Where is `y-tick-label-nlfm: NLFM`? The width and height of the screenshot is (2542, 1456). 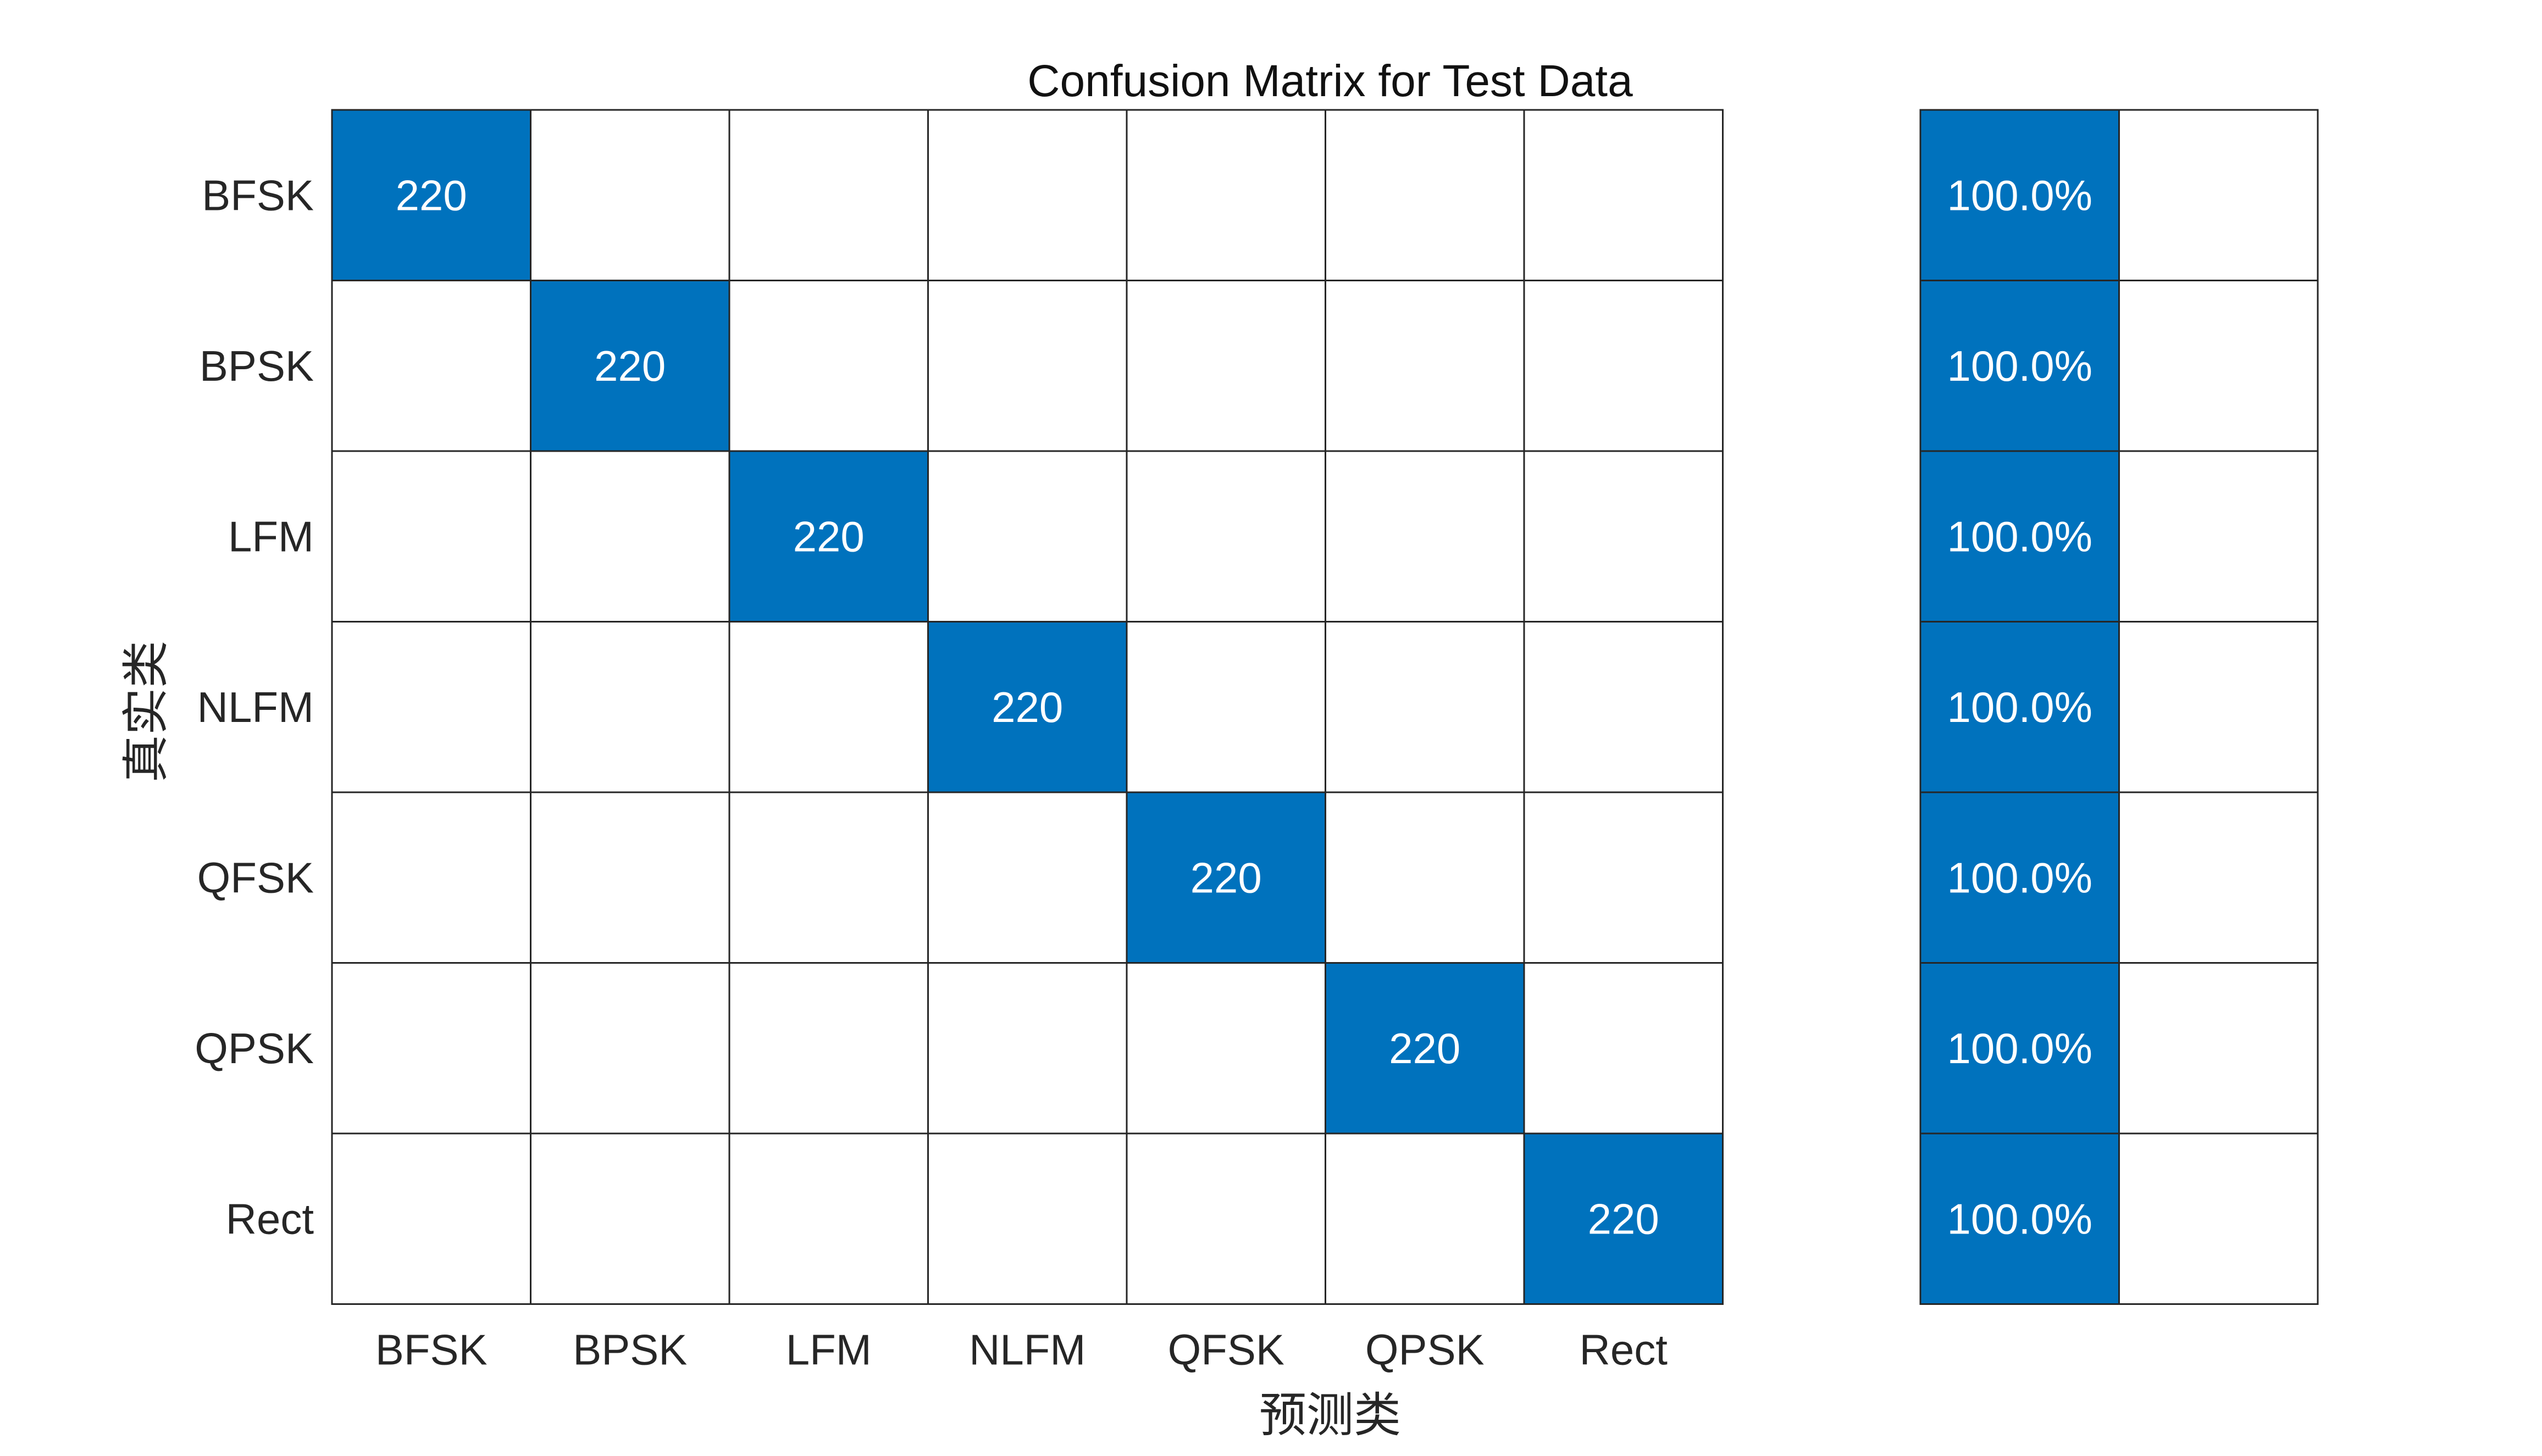
y-tick-label-nlfm: NLFM is located at coordinates (255, 707).